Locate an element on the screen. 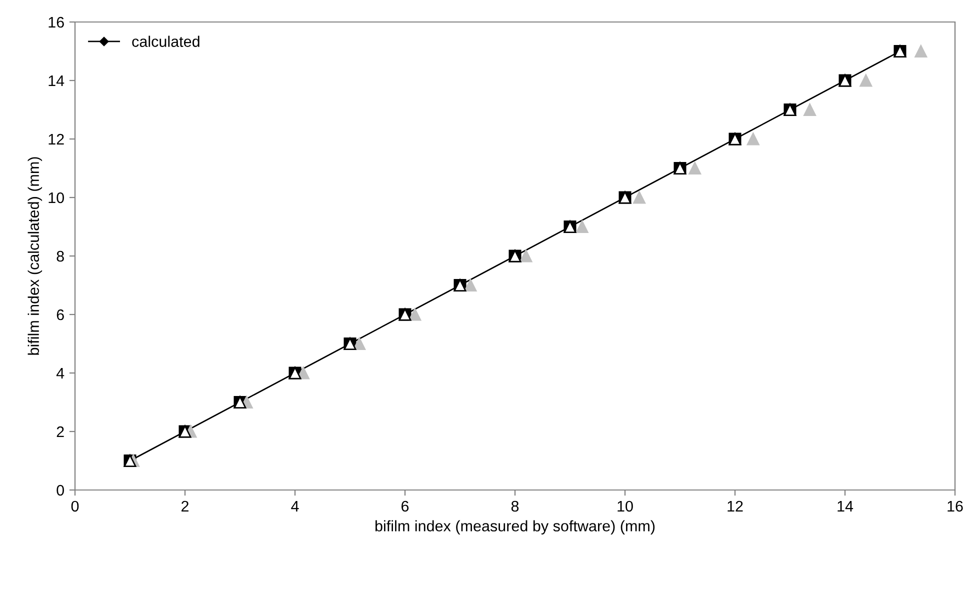  x-axis-title: bifilm index (measured by software) (mm) is located at coordinates (515, 527).